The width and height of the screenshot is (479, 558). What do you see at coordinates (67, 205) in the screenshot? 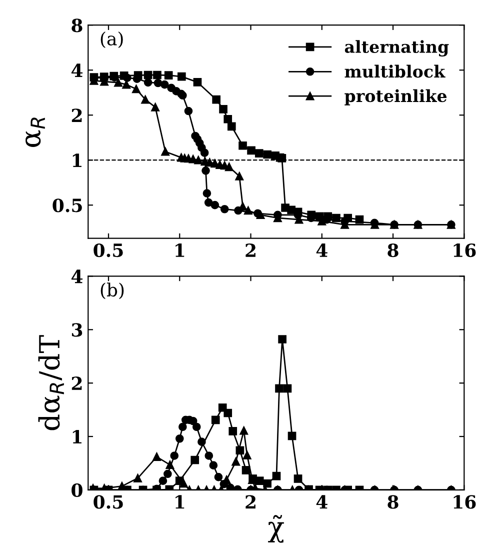
I see `y-tick-label: 0.5` at bounding box center [67, 205].